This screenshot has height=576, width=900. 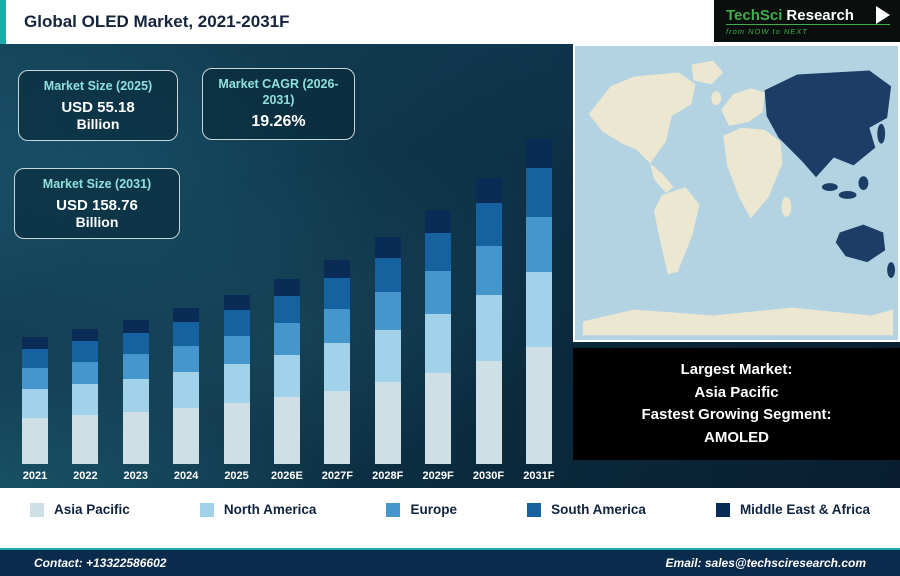 I want to click on bar-2023: 2023, so click(x=136, y=402).